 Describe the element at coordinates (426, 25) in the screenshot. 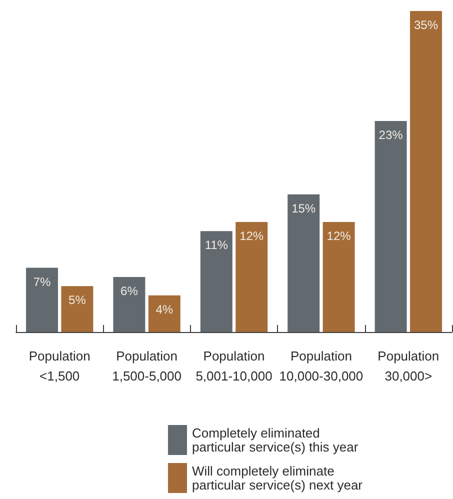

I see `data-label: 35%` at that location.